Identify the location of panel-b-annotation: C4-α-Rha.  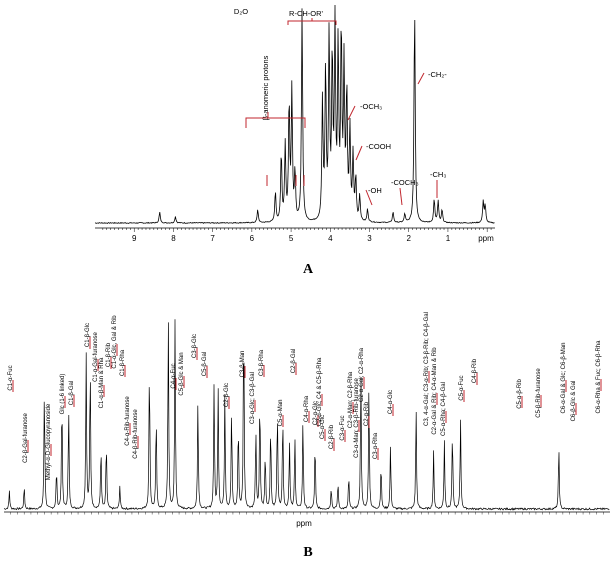
(307, 409).